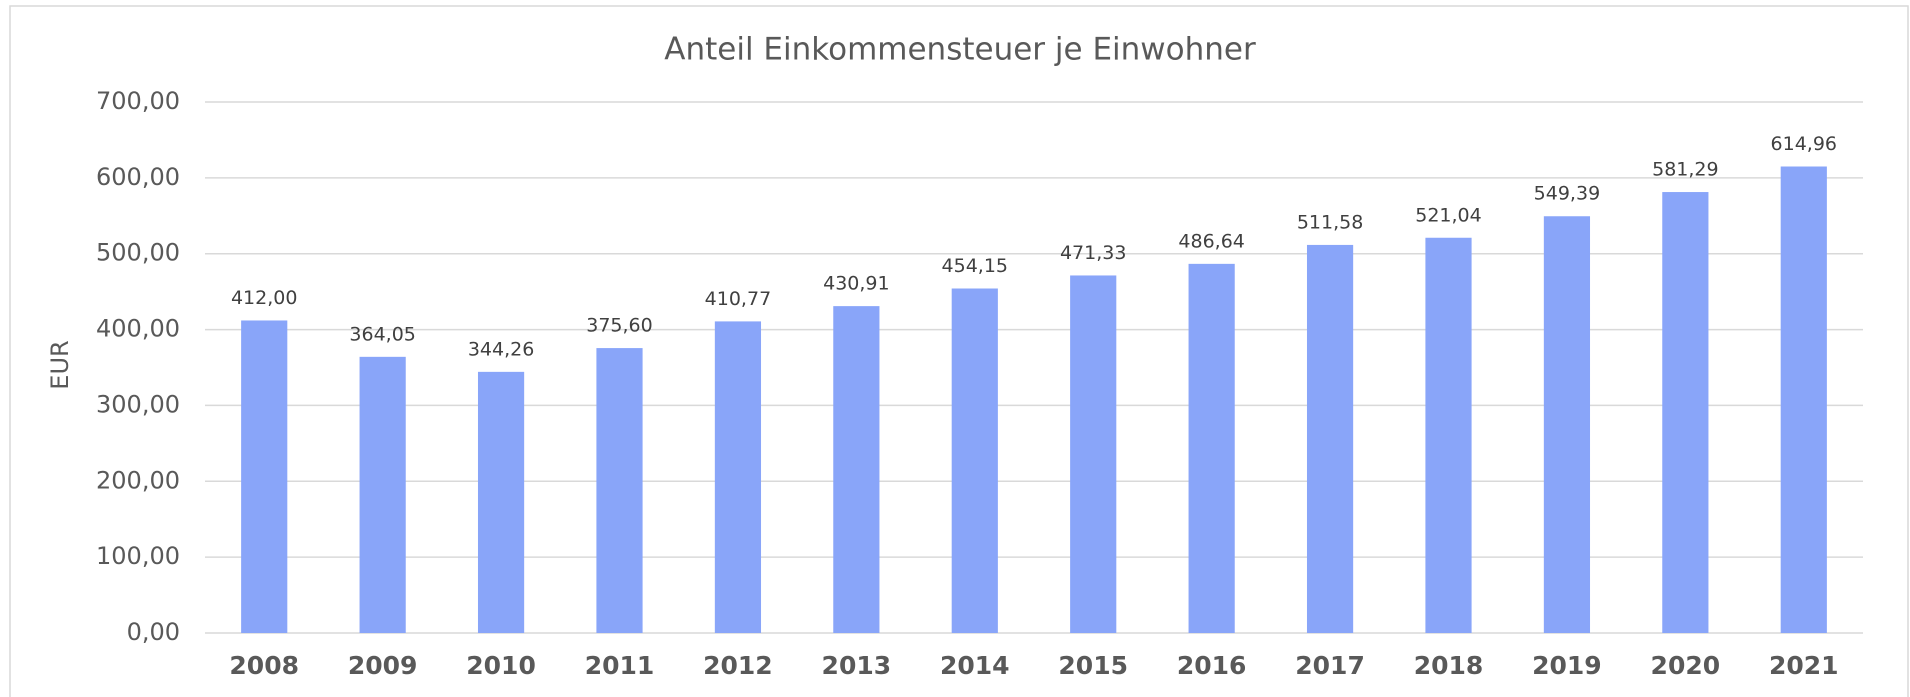 This screenshot has width=1910, height=697. What do you see at coordinates (856, 284) in the screenshot?
I see `data-label: 430,91` at bounding box center [856, 284].